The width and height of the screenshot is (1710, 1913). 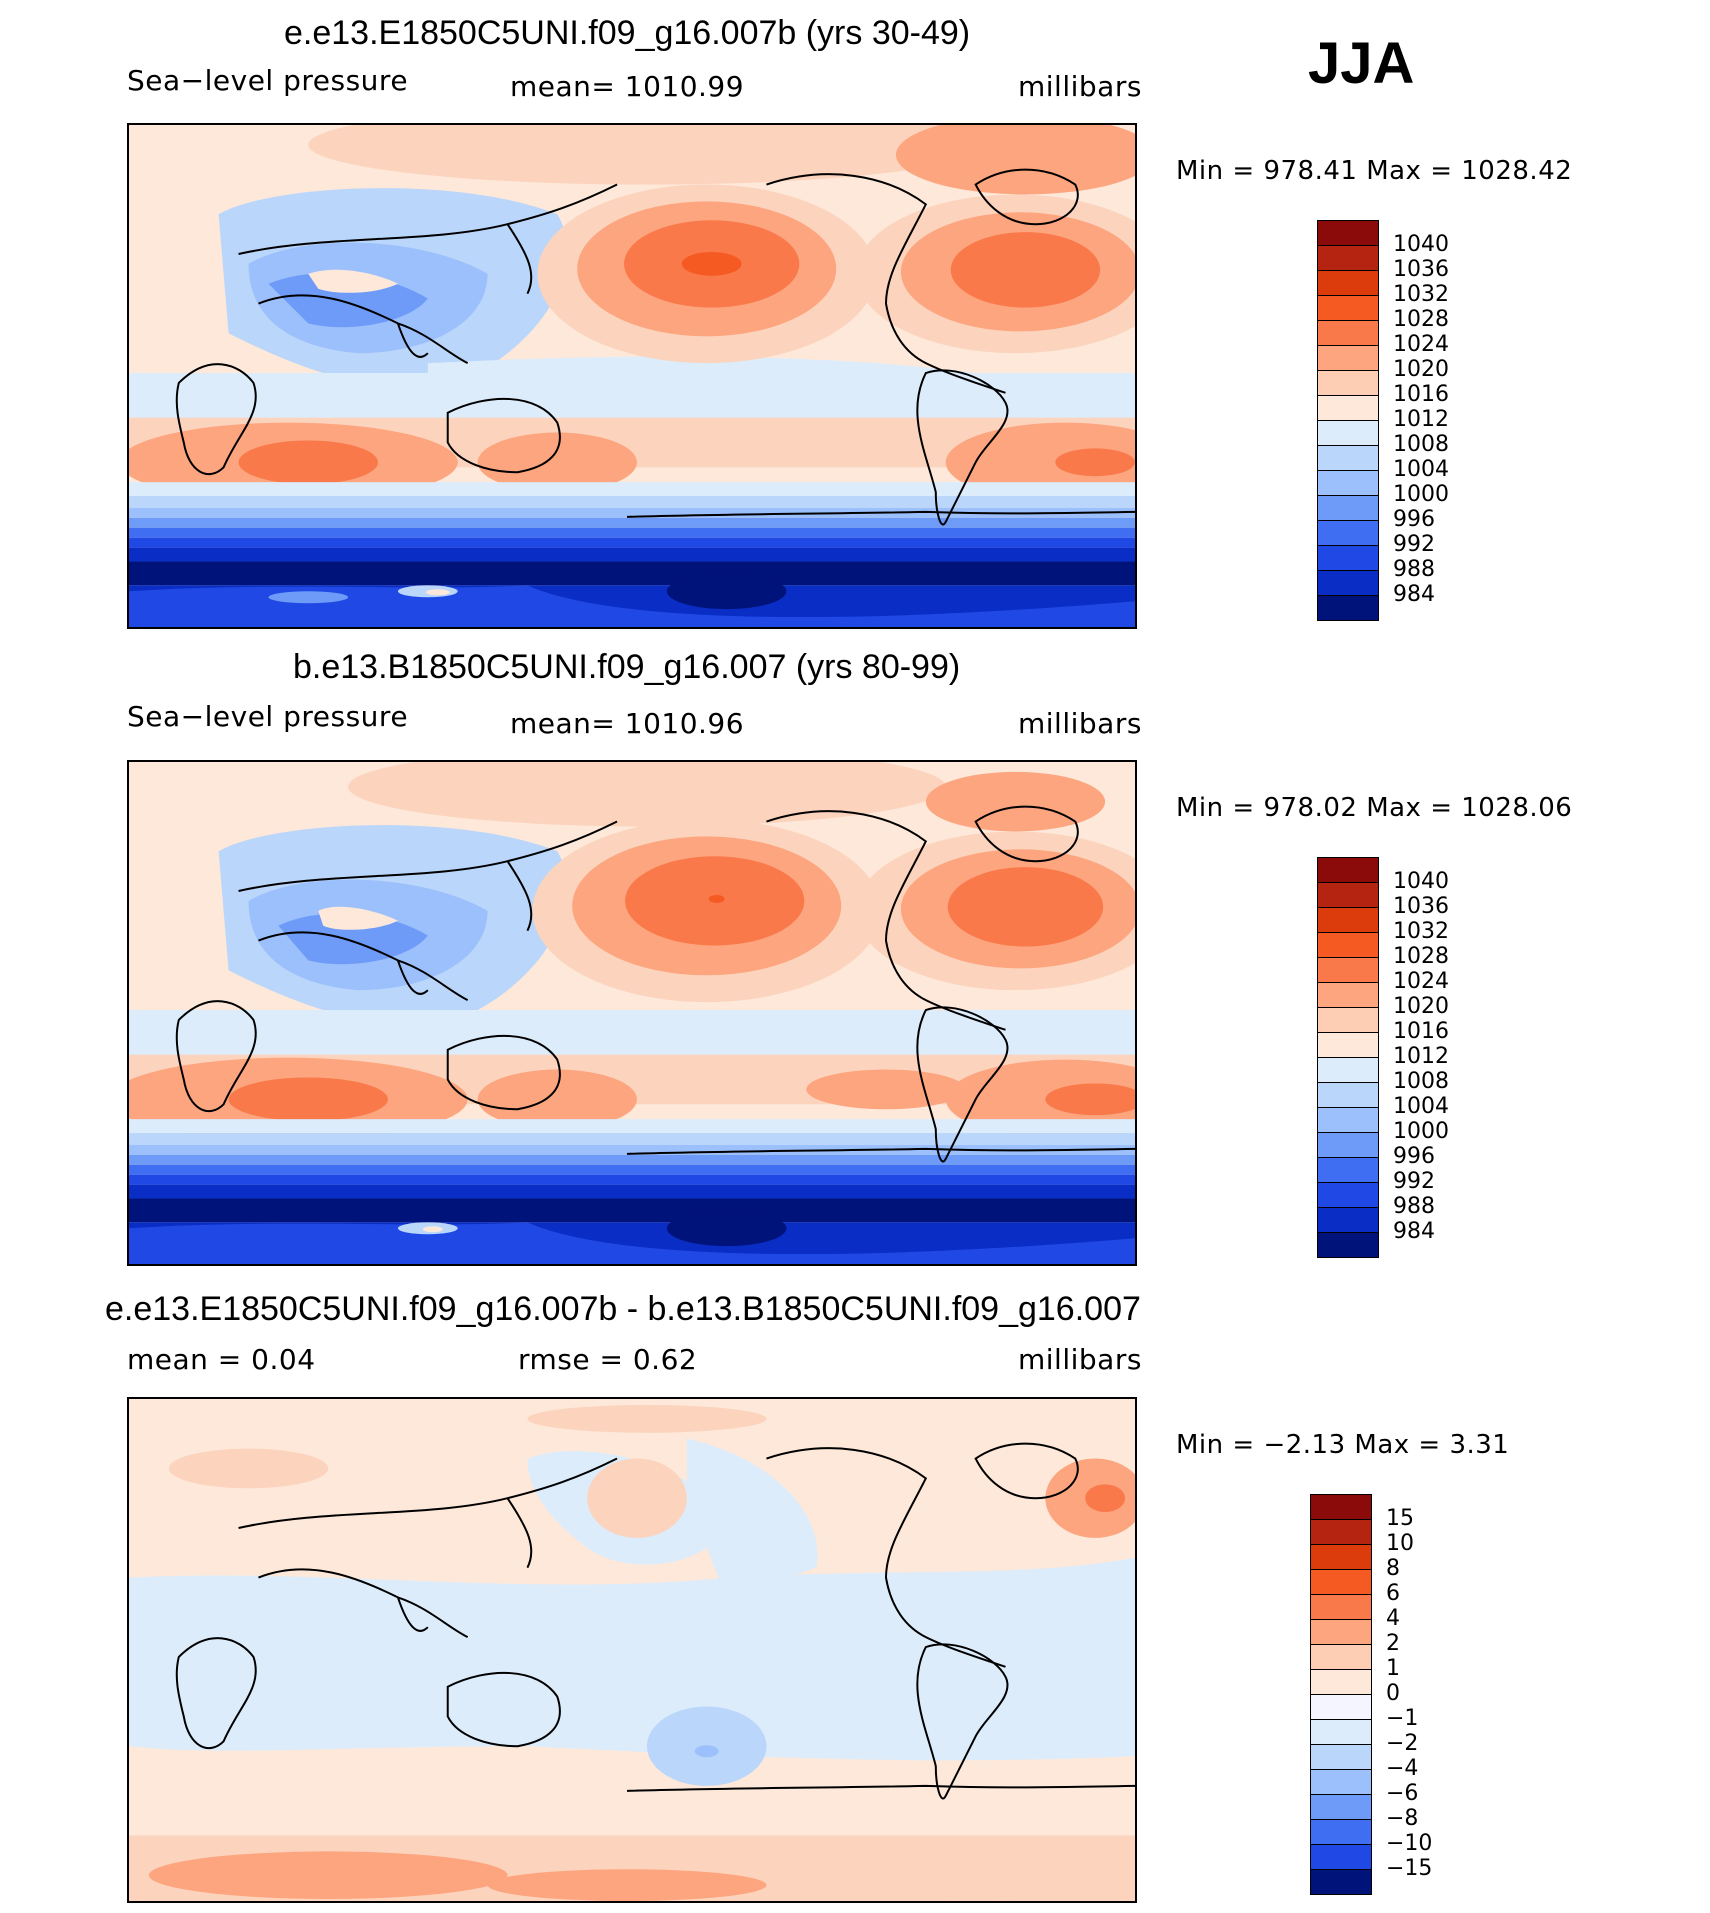 I want to click on colorbar-tick-label: 1, so click(x=1393, y=1668).